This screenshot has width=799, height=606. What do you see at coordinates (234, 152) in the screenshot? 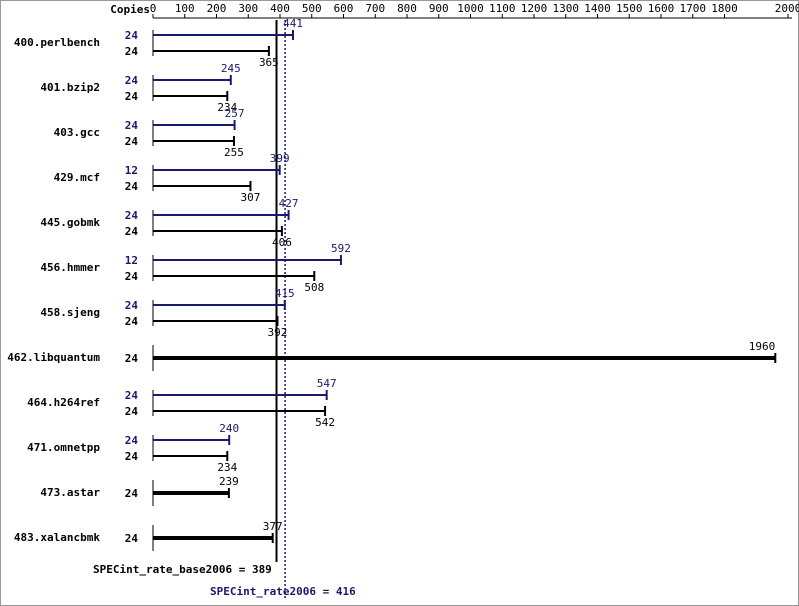
I see `value-label: 255` at bounding box center [234, 152].